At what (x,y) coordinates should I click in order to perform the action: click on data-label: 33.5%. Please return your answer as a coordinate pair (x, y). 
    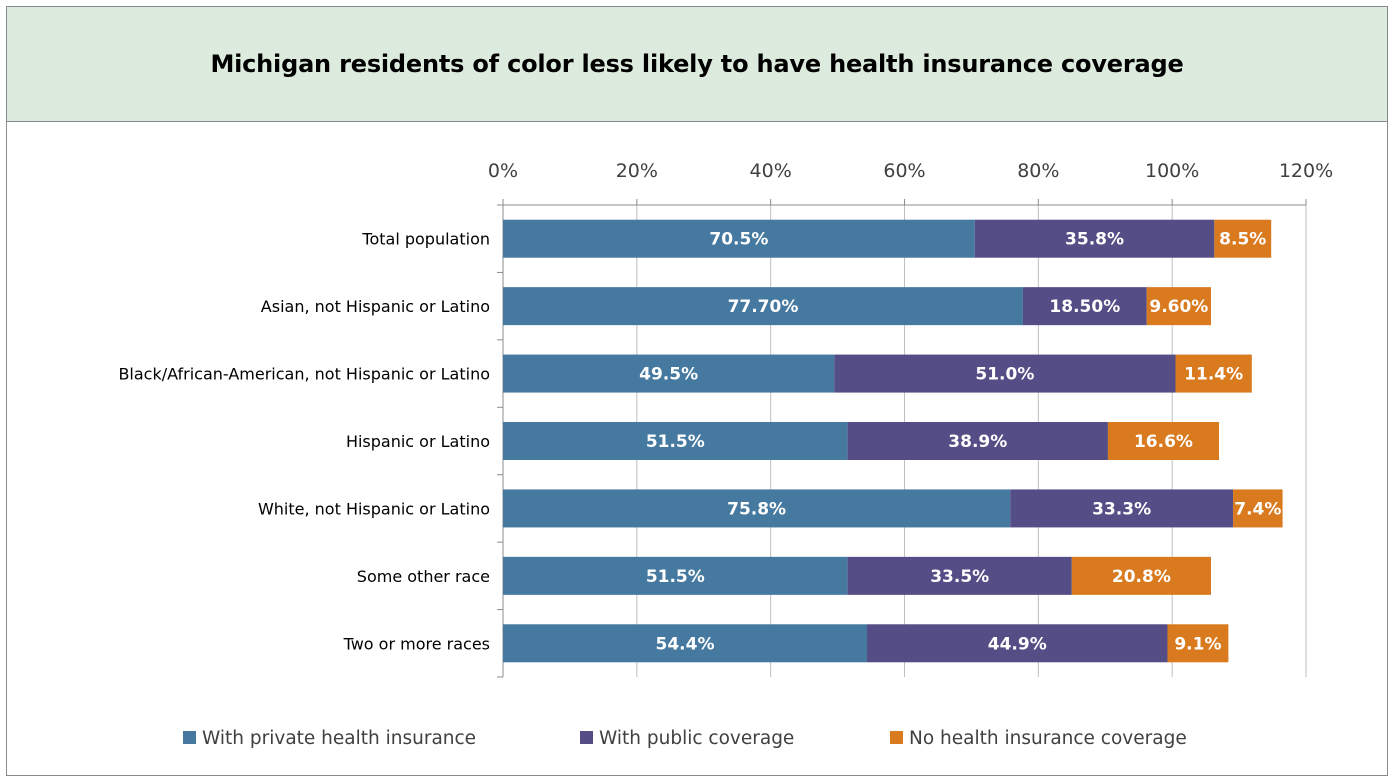
    Looking at the image, I should click on (959, 577).